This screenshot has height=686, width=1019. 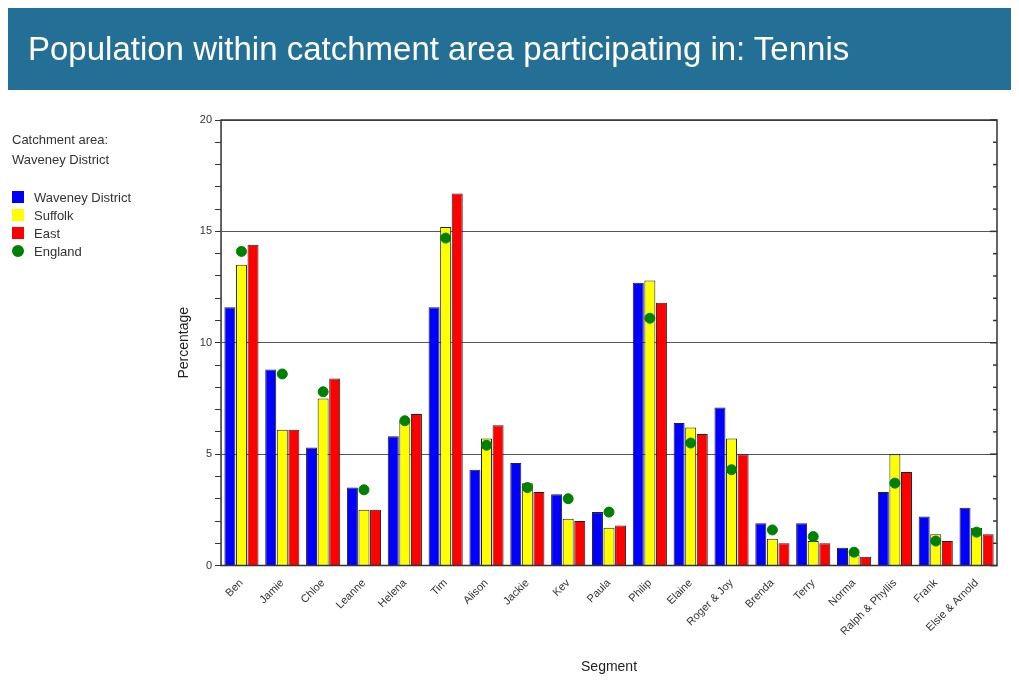 I want to click on legend-label: Suffolk, so click(x=54, y=215).